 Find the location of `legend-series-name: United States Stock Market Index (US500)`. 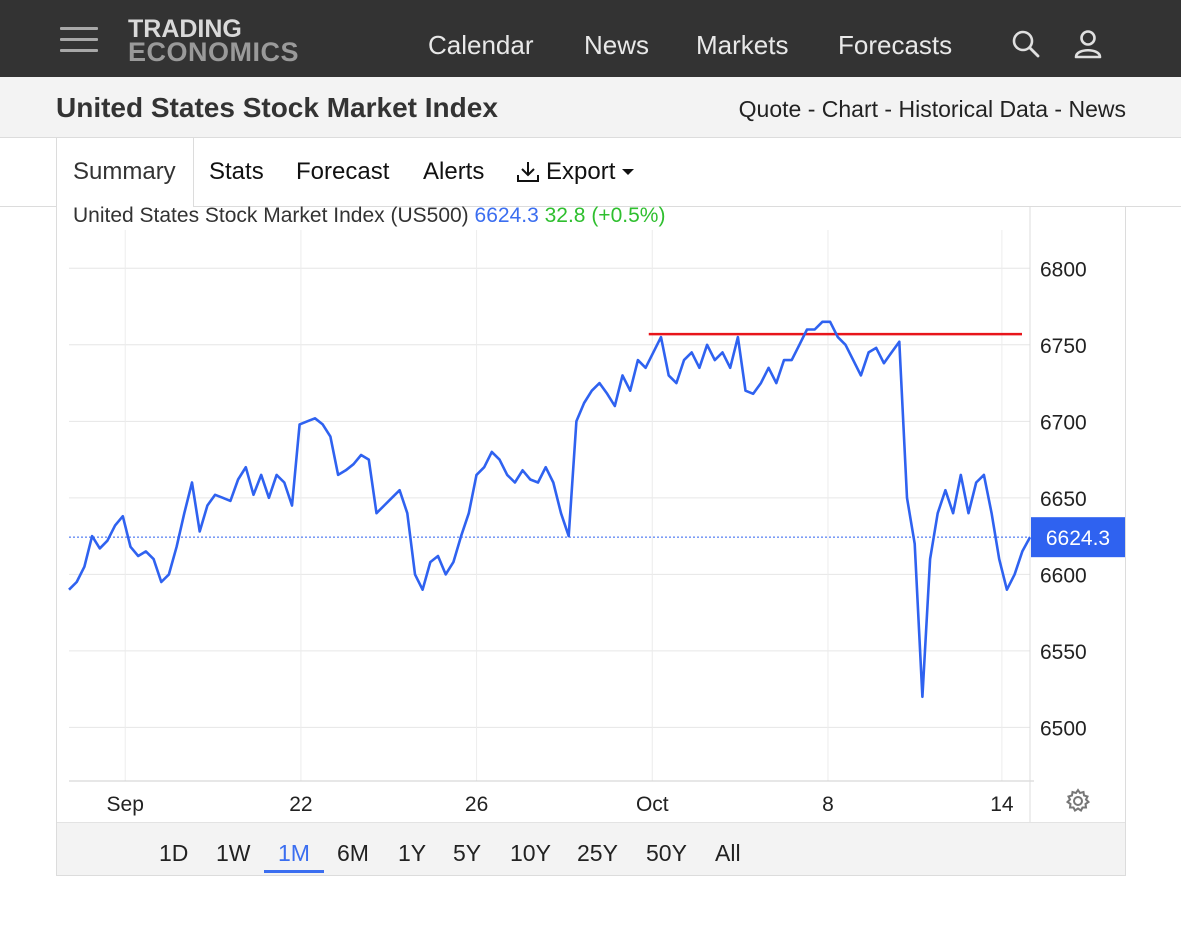

legend-series-name: United States Stock Market Index (US500) is located at coordinates (271, 215).